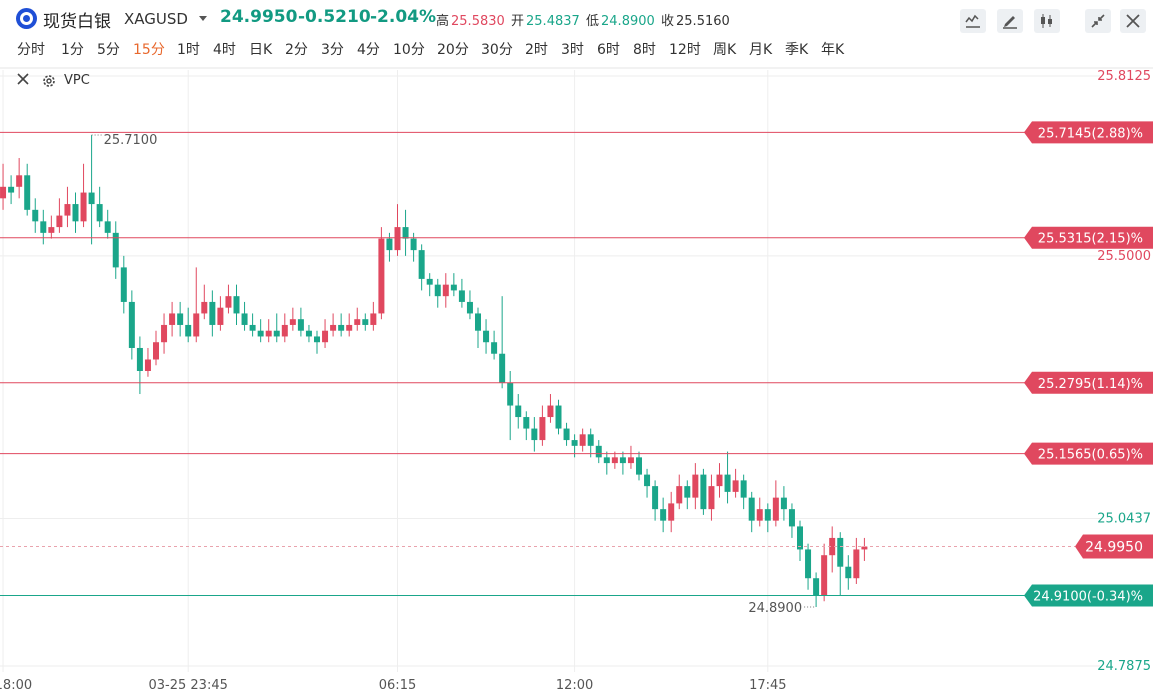 The width and height of the screenshot is (1153, 694). I want to click on chart-type-button, so click(1047, 21).